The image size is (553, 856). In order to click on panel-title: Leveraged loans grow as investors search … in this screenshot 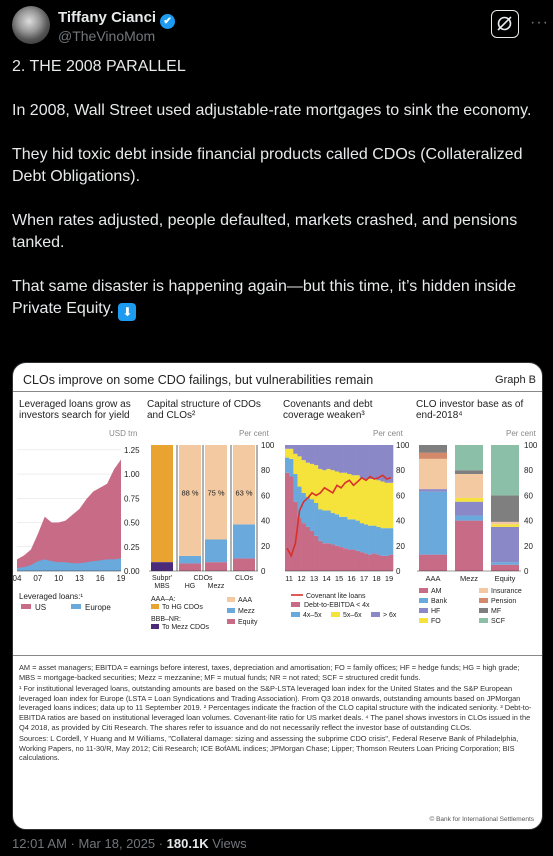, I will do `click(75, 410)`.